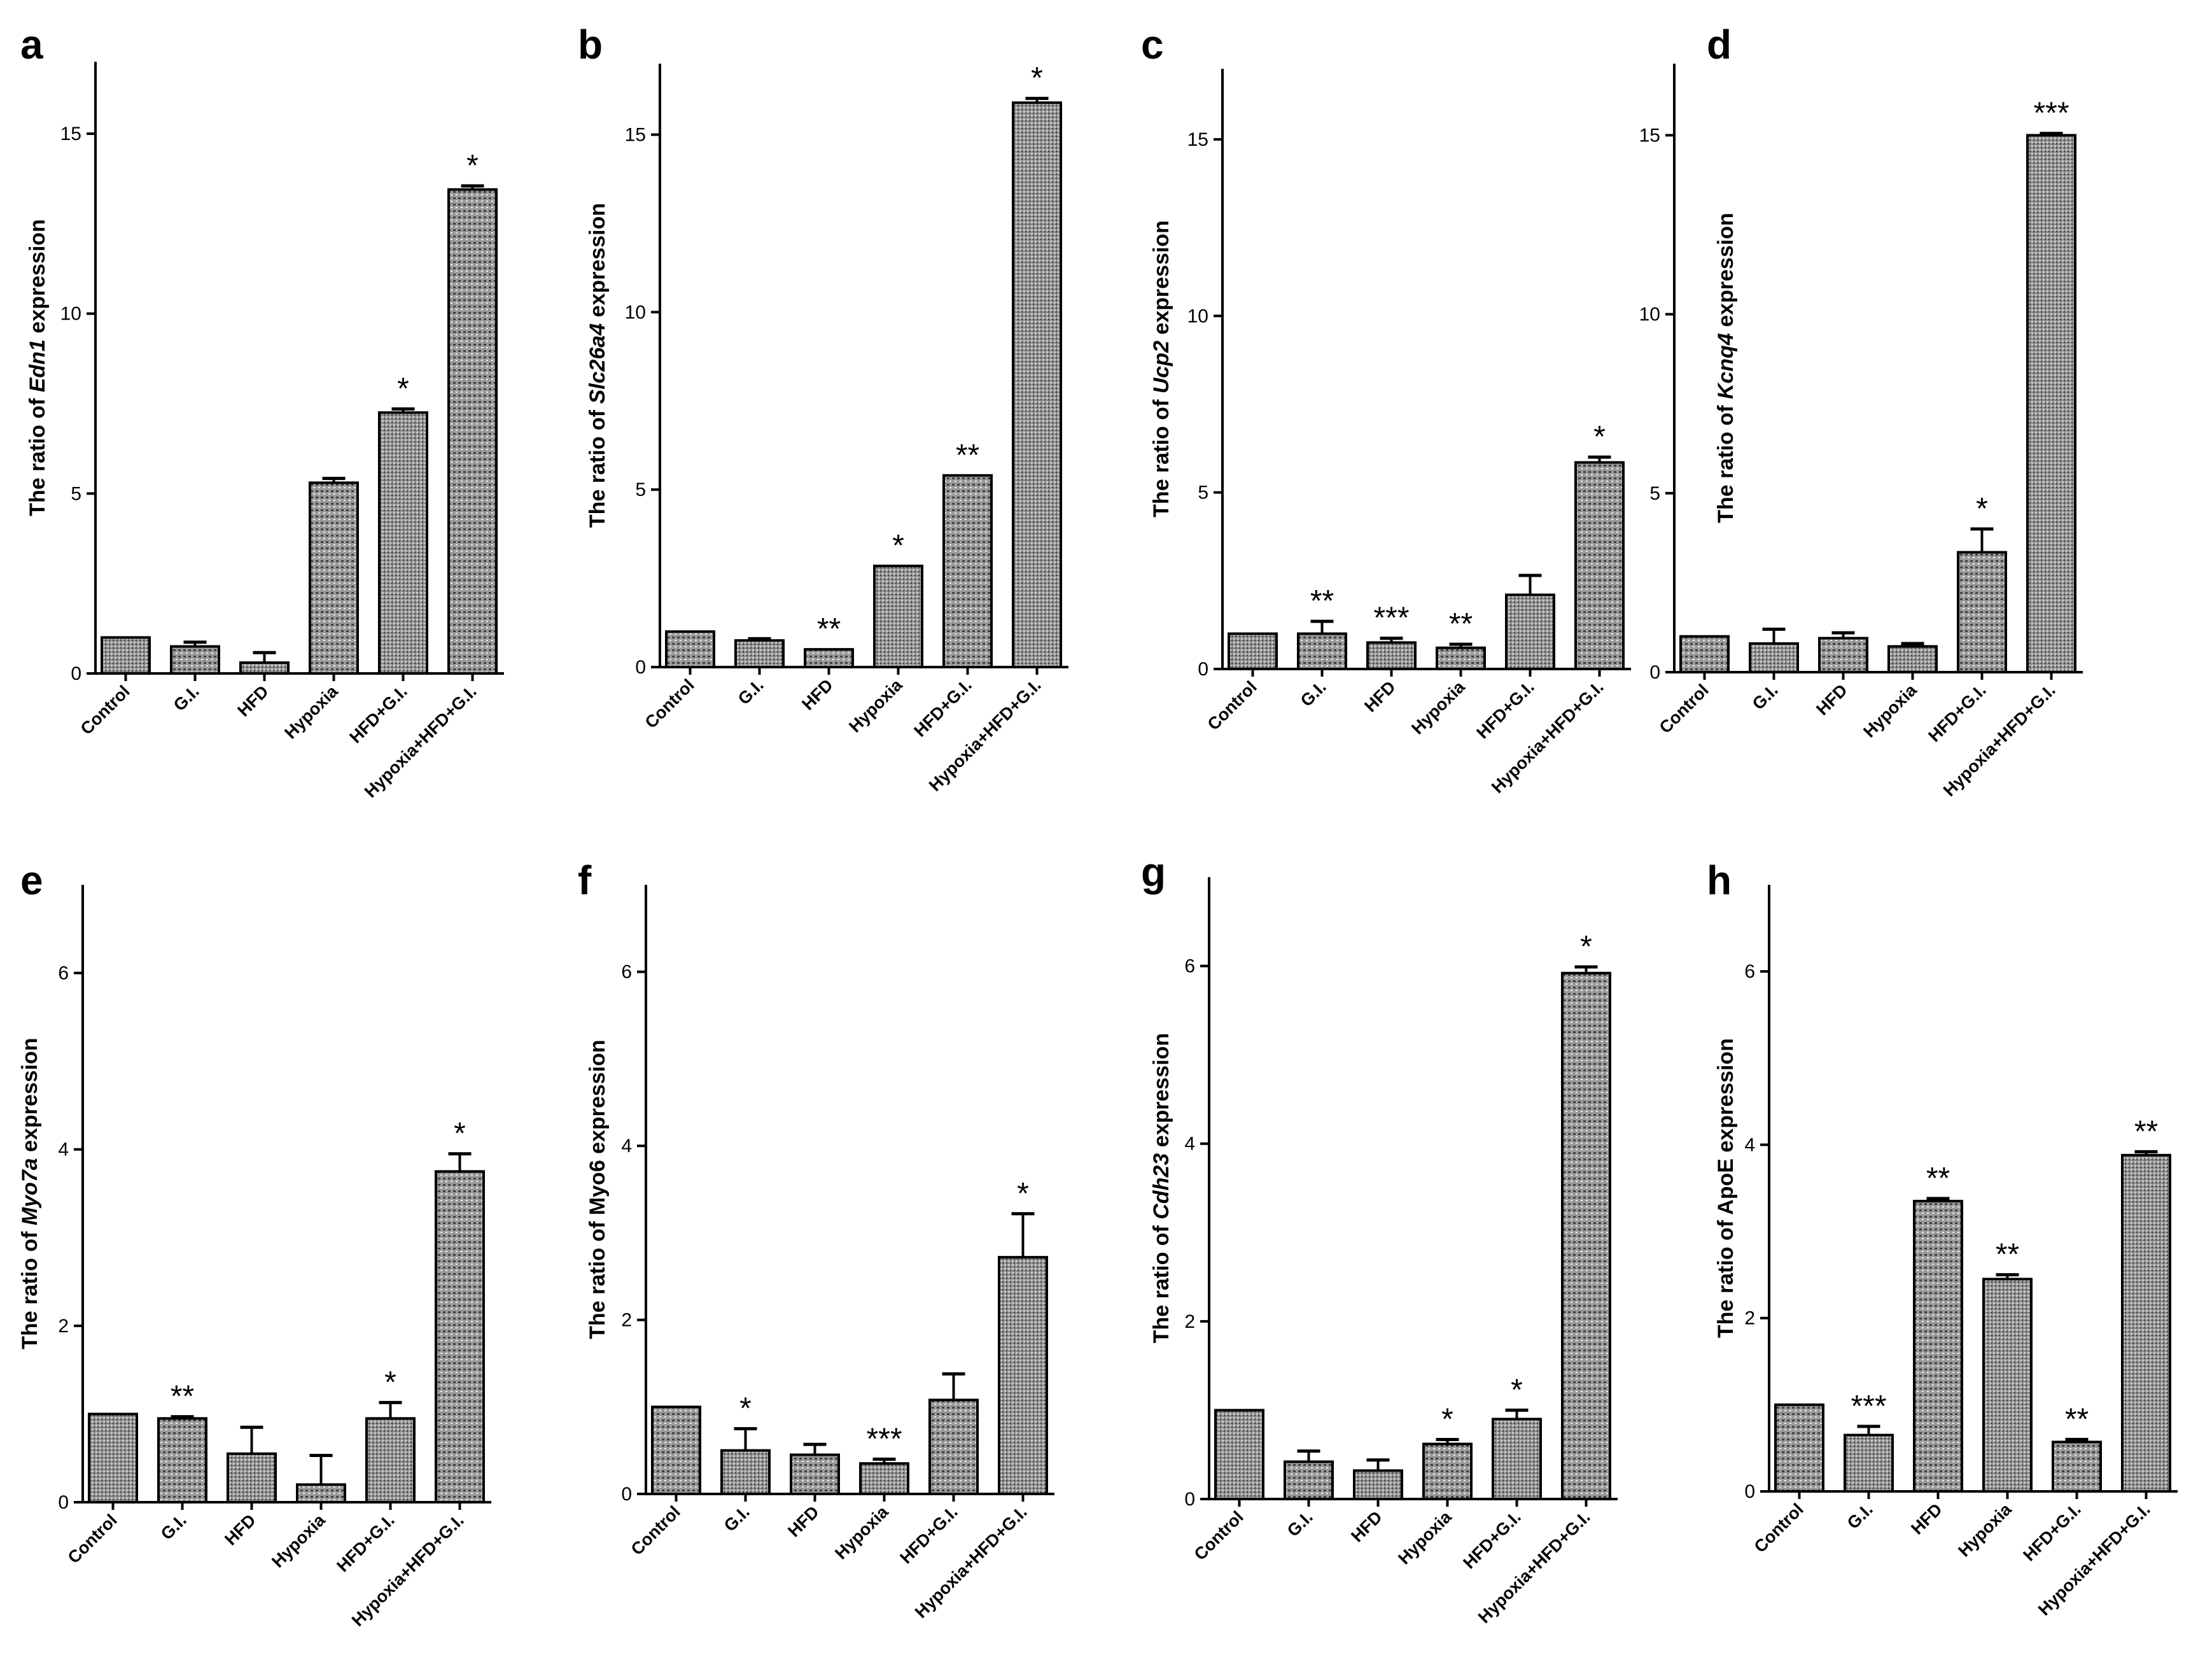  What do you see at coordinates (1152, 44) in the screenshot?
I see `panel-label: c` at bounding box center [1152, 44].